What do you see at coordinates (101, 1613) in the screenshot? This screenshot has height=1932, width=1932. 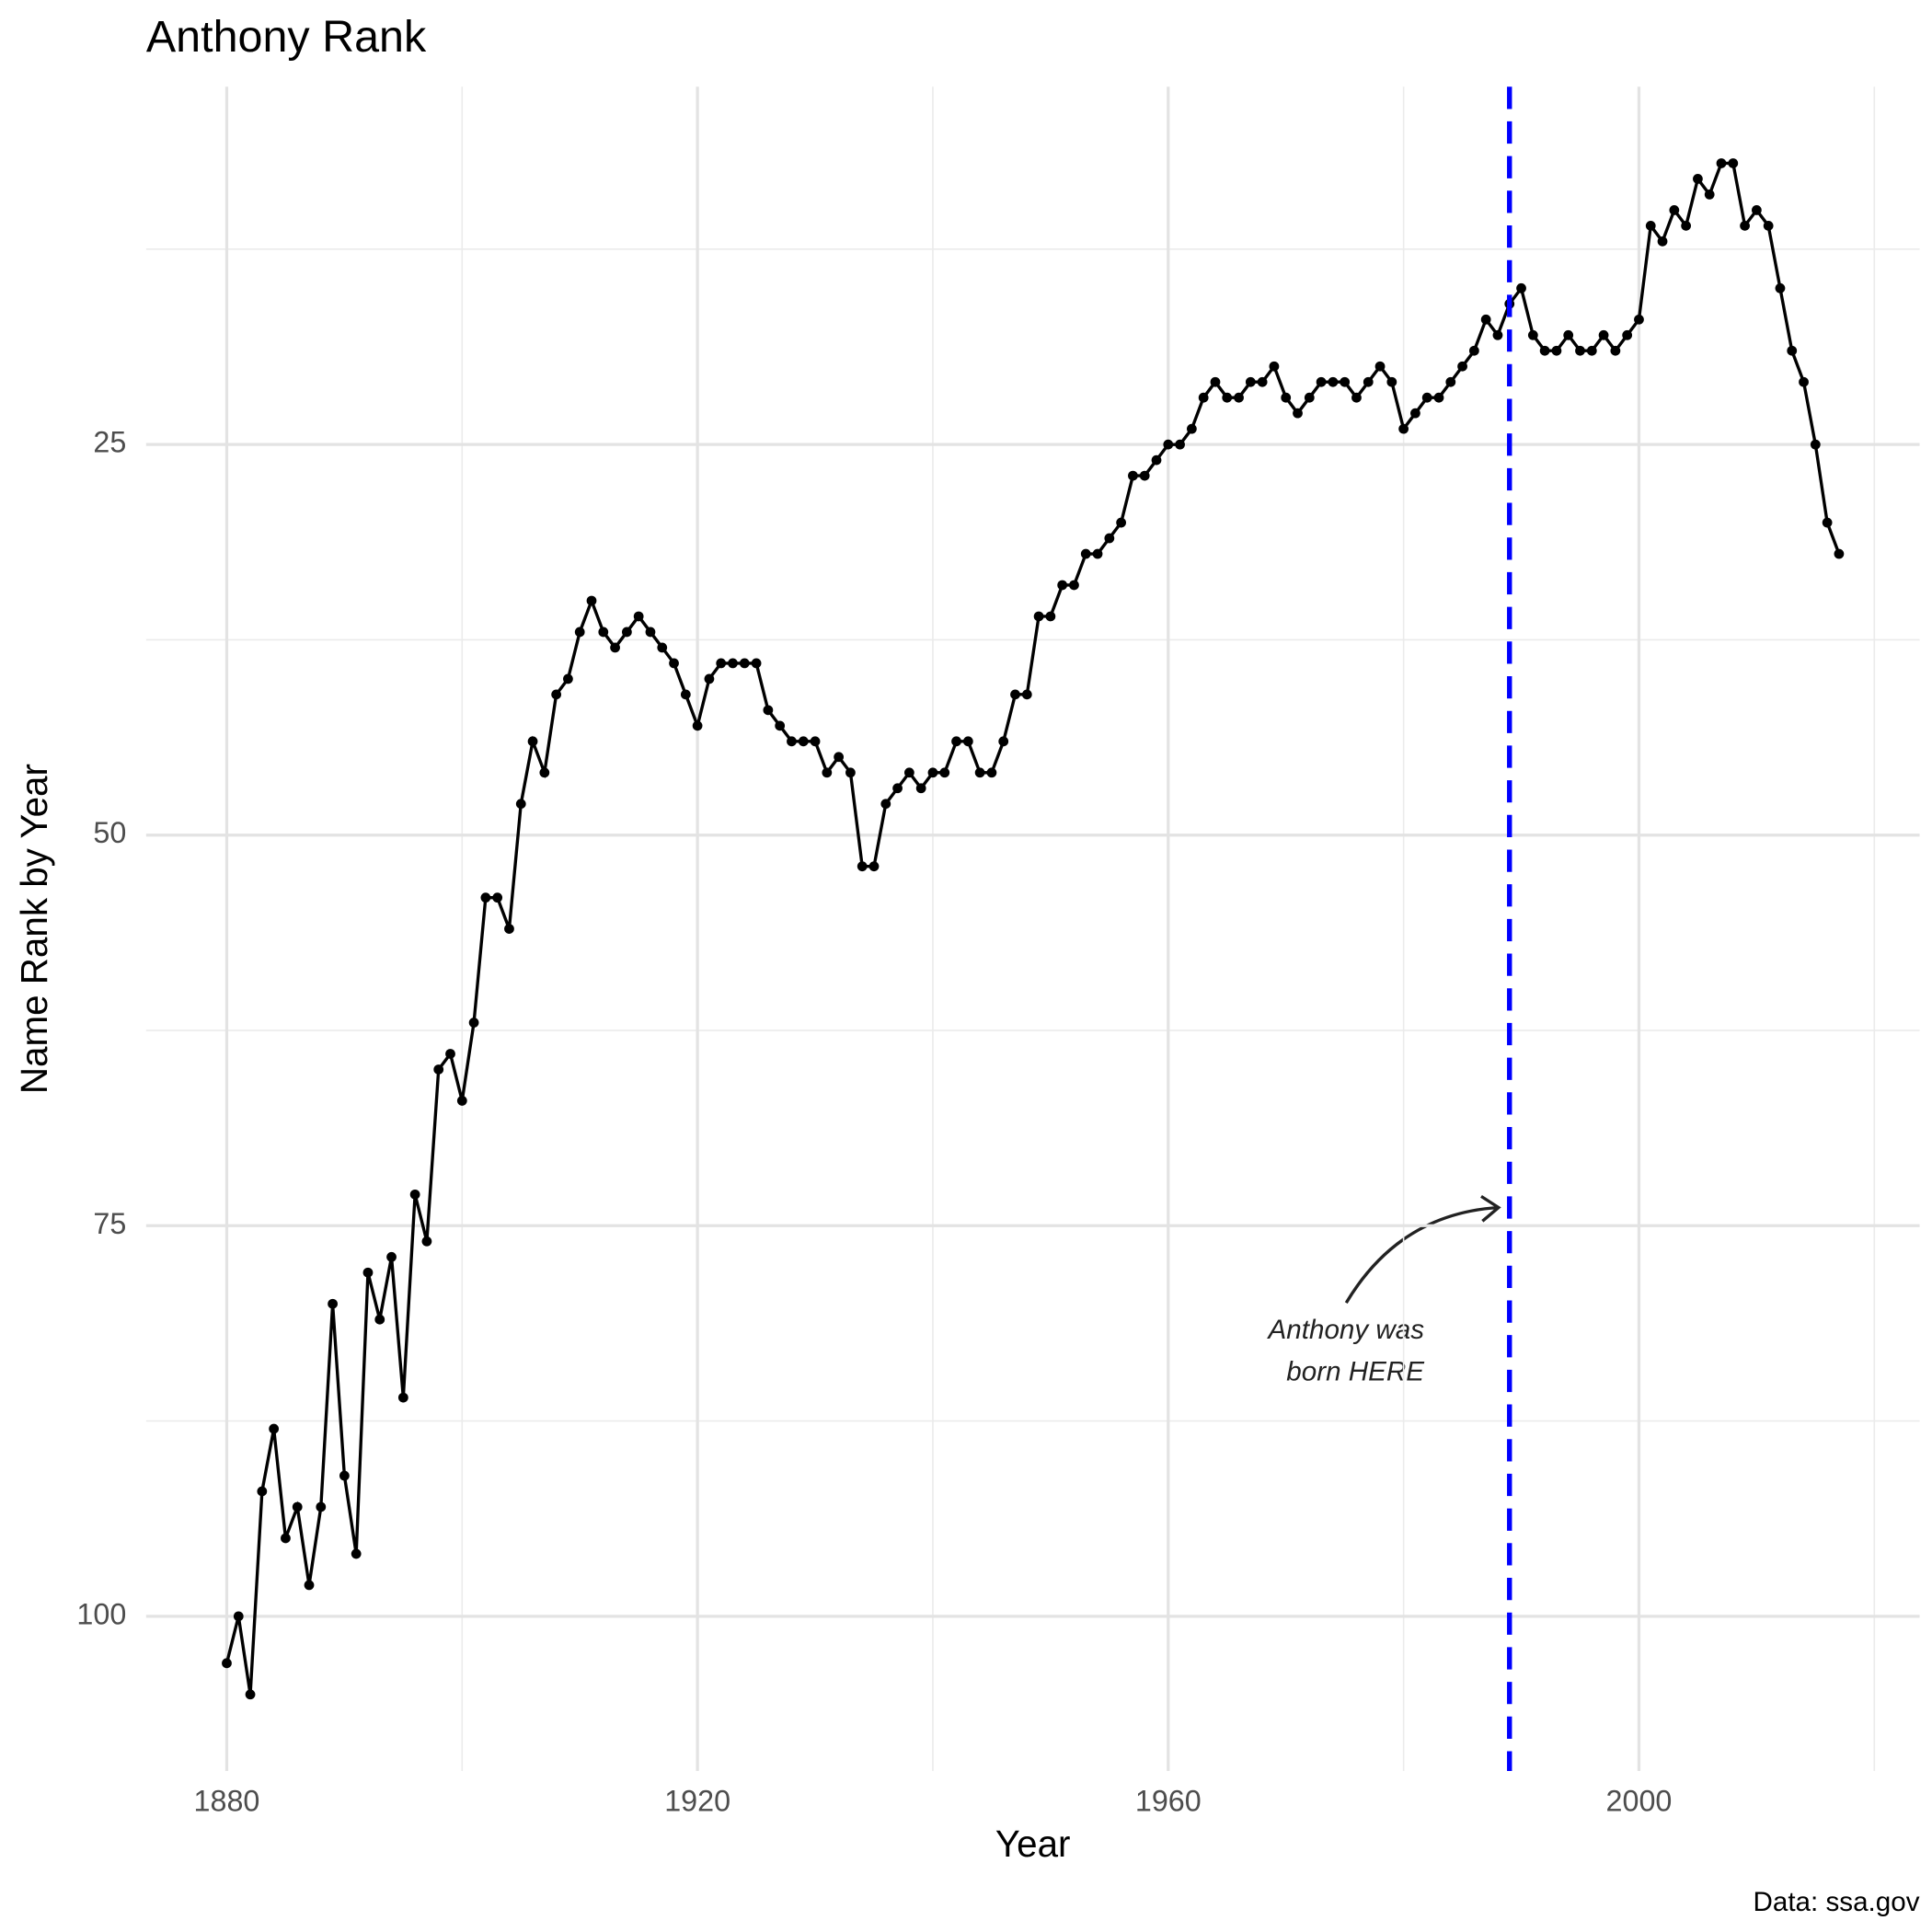 I see `y-tick-label: 100` at bounding box center [101, 1613].